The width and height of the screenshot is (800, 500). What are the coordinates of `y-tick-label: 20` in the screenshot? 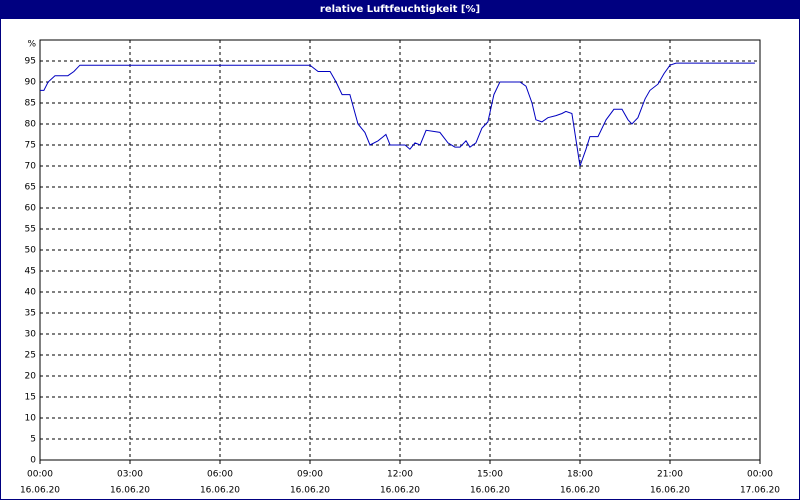 It's located at (31, 377).